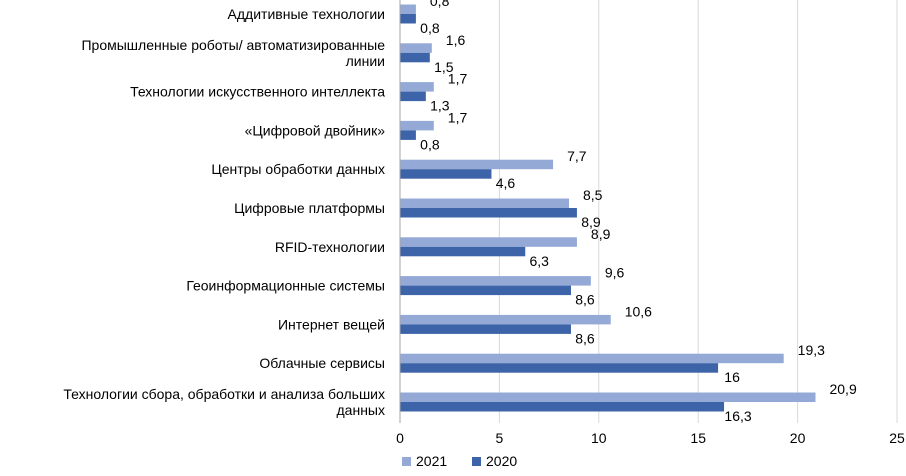 This screenshot has height=476, width=906. I want to click on x-tick-label: 10, so click(599, 438).